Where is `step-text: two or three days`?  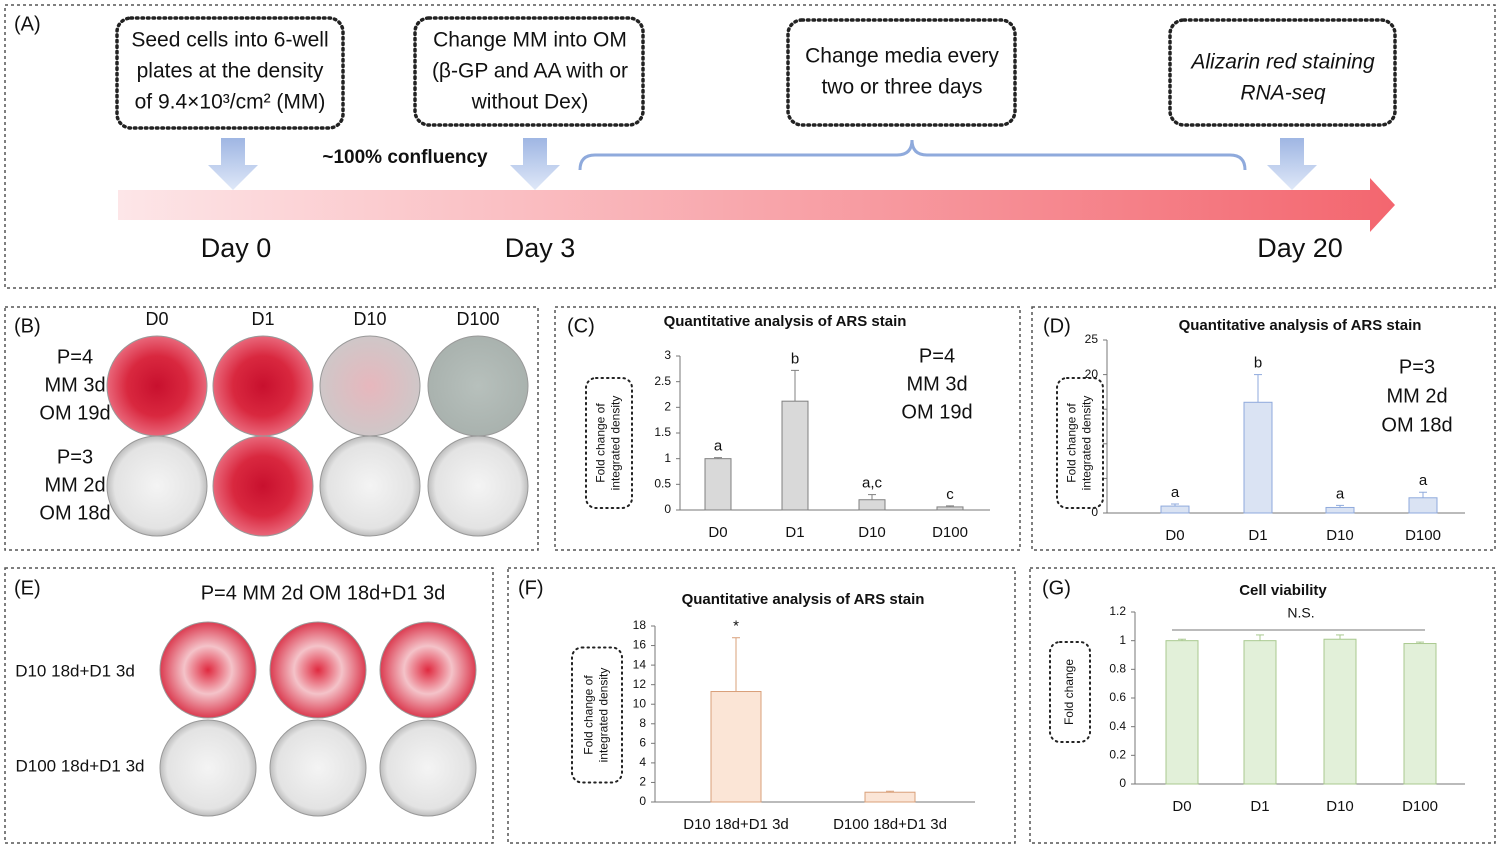
step-text: two or three days is located at coordinates (901, 87).